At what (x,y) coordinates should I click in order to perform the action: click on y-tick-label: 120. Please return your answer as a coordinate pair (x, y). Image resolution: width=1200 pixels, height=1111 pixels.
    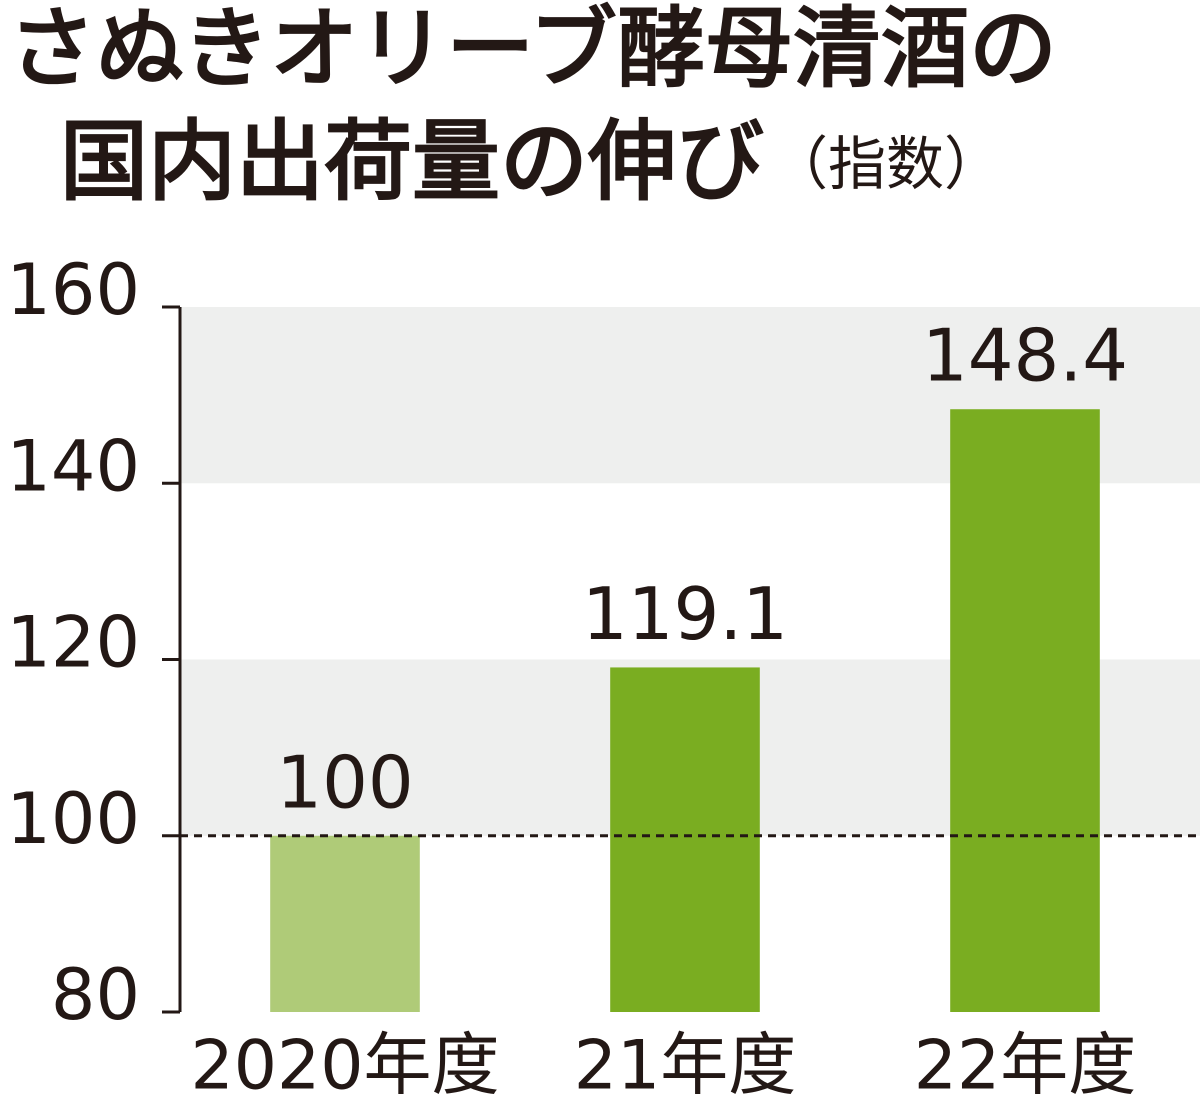
    Looking at the image, I should click on (73, 643).